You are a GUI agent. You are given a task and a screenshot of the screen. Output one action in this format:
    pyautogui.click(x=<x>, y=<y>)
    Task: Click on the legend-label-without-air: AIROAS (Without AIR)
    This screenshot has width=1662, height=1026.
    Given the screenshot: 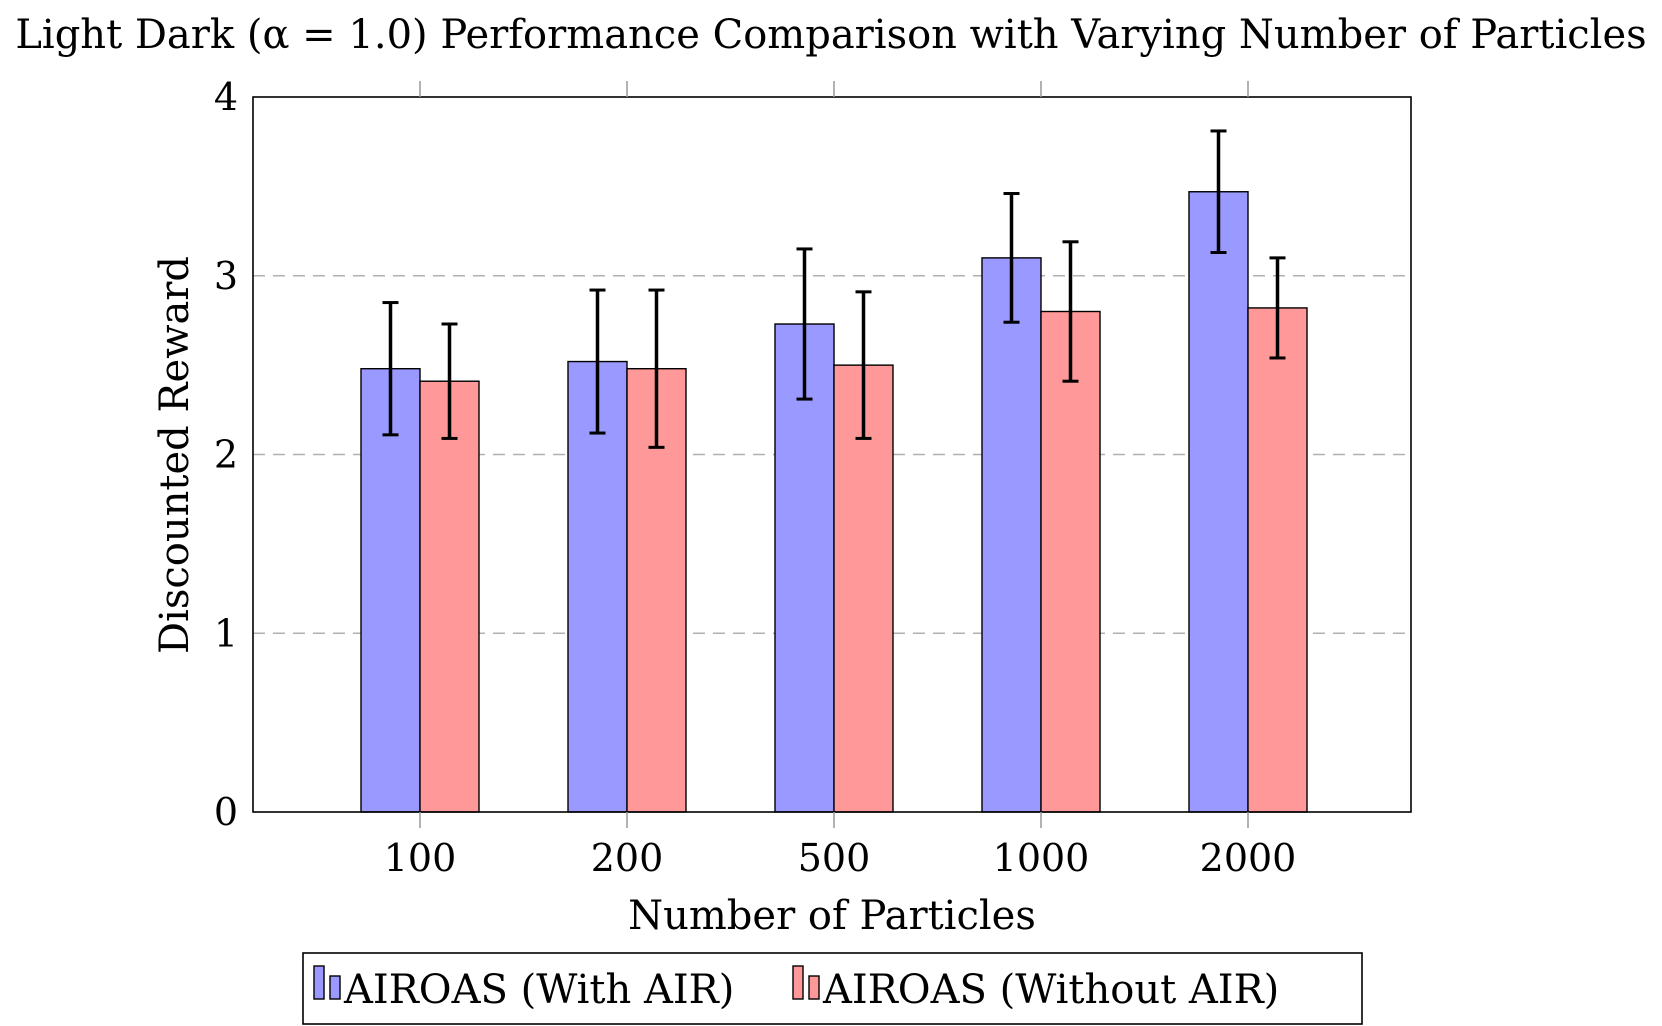 What is the action you would take?
    pyautogui.click(x=1050, y=990)
    